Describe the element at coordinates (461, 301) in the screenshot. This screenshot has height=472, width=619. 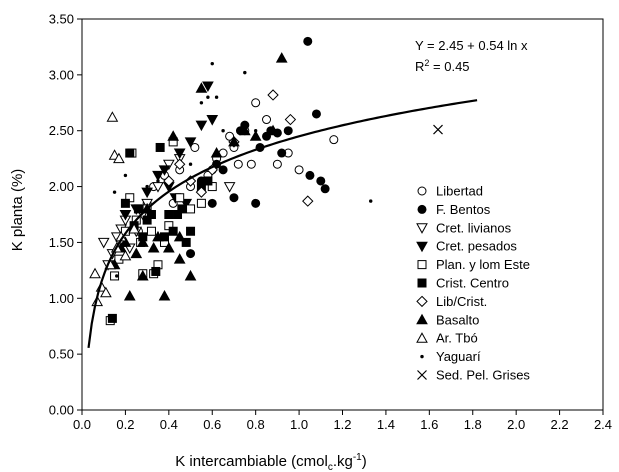
I see `legend-label: Lib/Crist.` at that location.